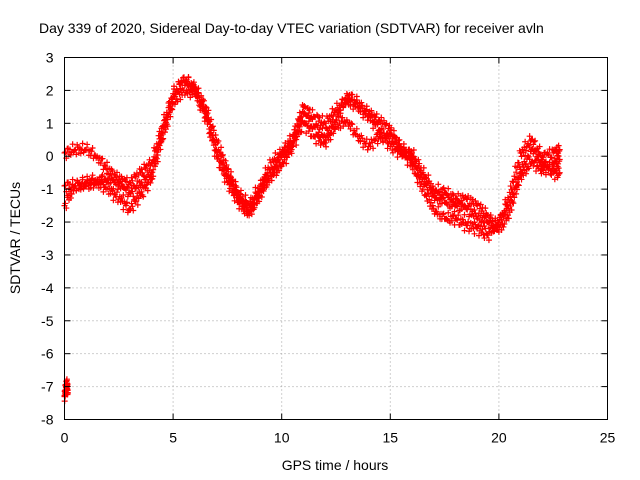 The height and width of the screenshot is (480, 640). What do you see at coordinates (335, 465) in the screenshot?
I see `x-axis-label: GPS time / hours` at bounding box center [335, 465].